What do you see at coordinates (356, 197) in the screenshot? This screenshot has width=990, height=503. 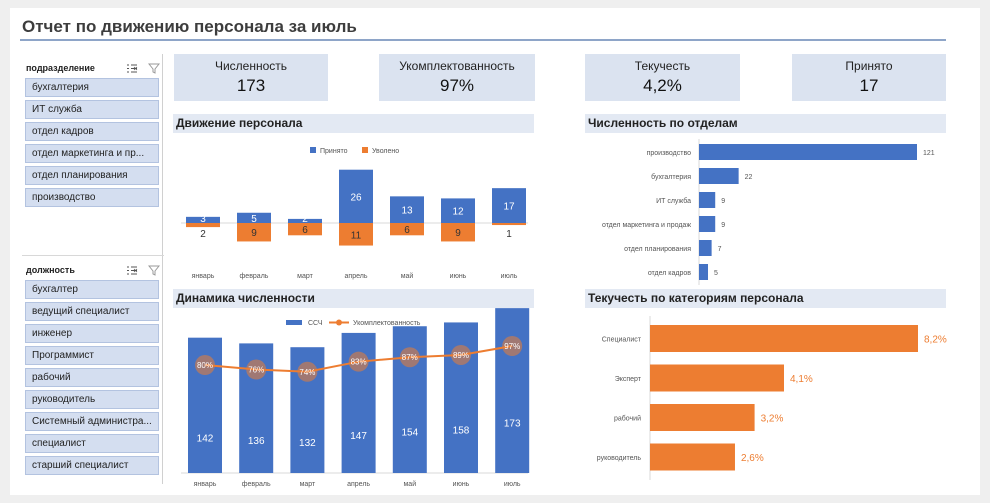 I see `data-label-hired: 26` at bounding box center [356, 197].